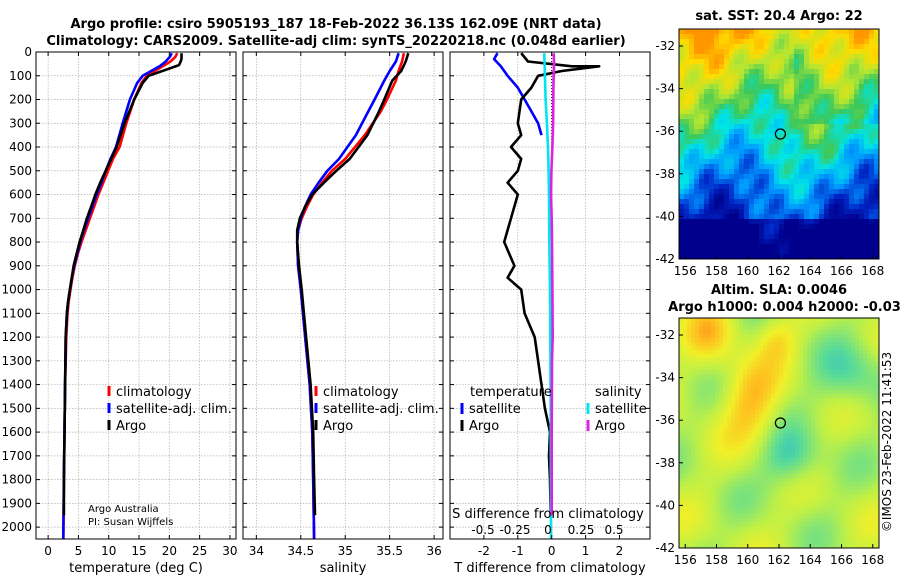 Image resolution: width=900 pixels, height=580 pixels. I want to click on x-tick-label: 0, so click(552, 551).